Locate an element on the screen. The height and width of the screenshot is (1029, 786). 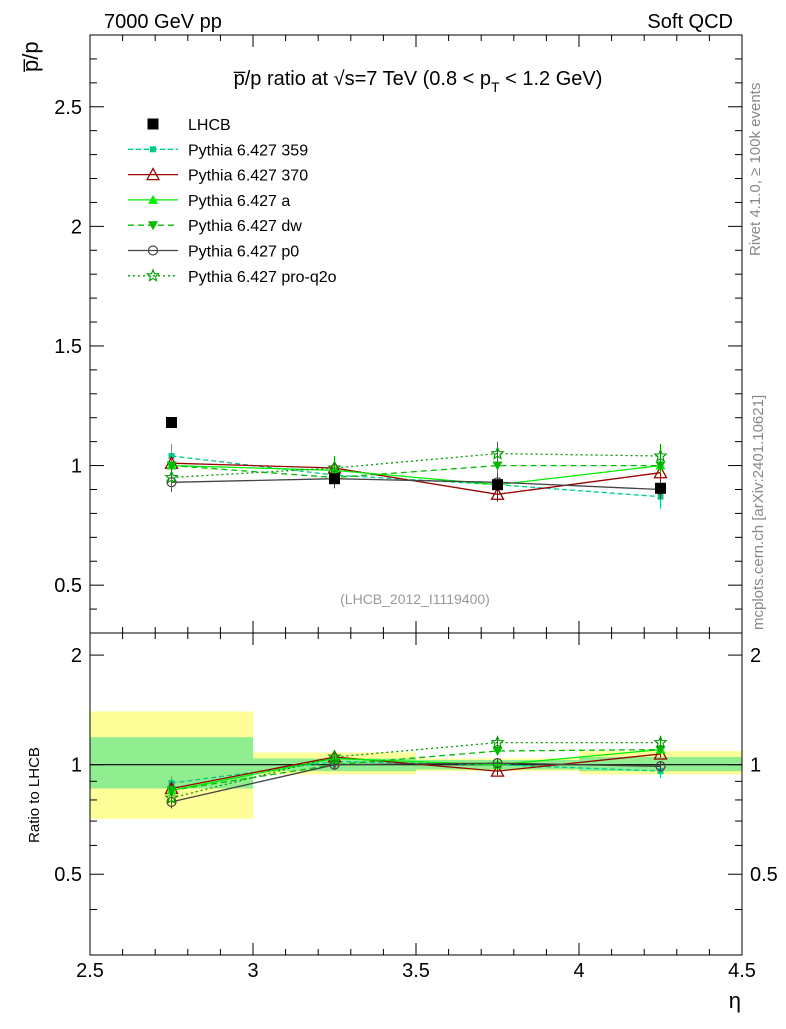
rivet-label: Rivet 4.1.0, ≥ 100k events is located at coordinates (755, 169).